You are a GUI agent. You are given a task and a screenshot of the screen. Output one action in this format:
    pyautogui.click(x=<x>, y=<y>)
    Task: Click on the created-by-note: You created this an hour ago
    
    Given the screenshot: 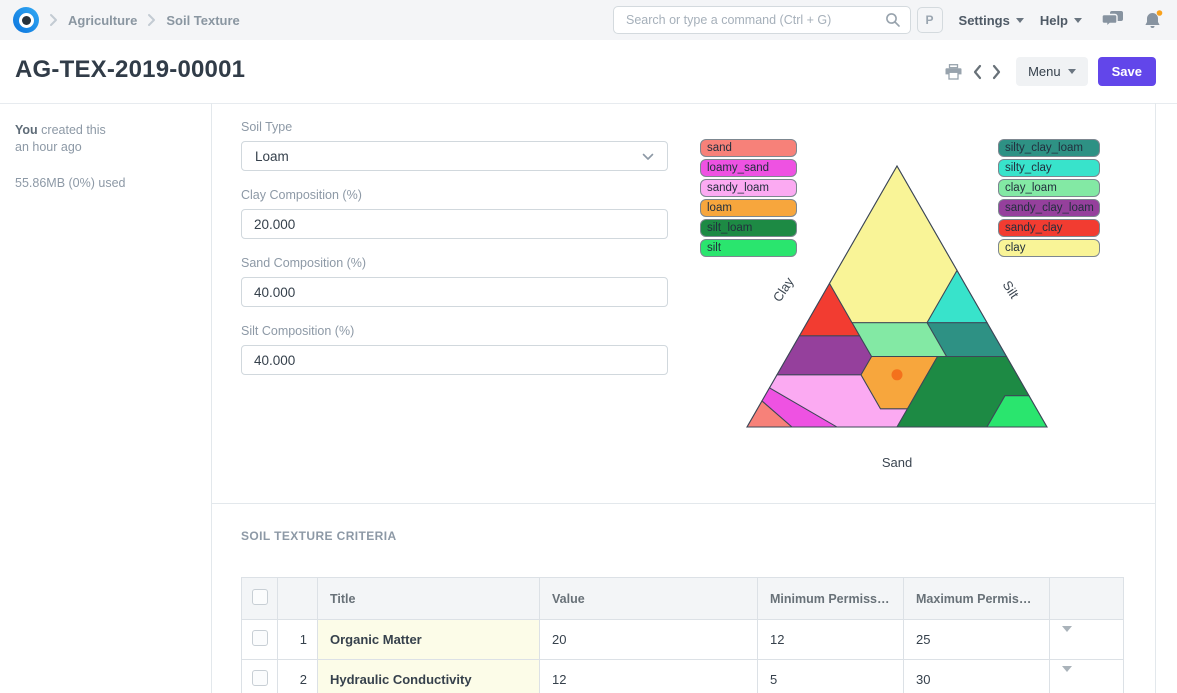 What is the action you would take?
    pyautogui.click(x=105, y=139)
    